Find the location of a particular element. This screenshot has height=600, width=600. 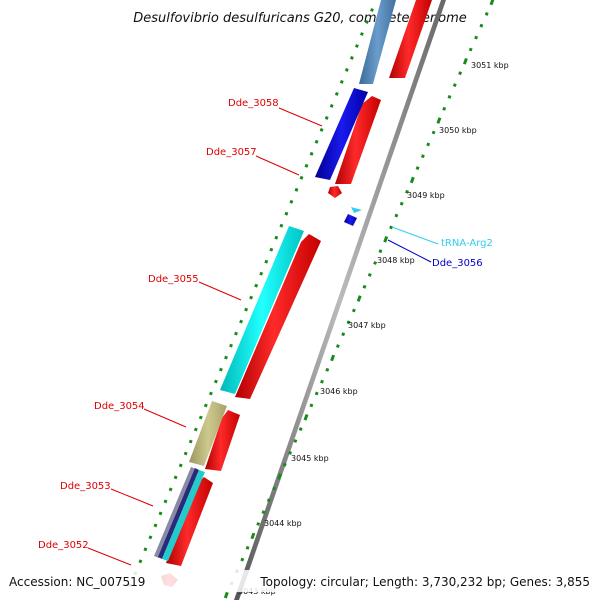

label-dde-3058: Dde_3058 is located at coordinates (253, 103).